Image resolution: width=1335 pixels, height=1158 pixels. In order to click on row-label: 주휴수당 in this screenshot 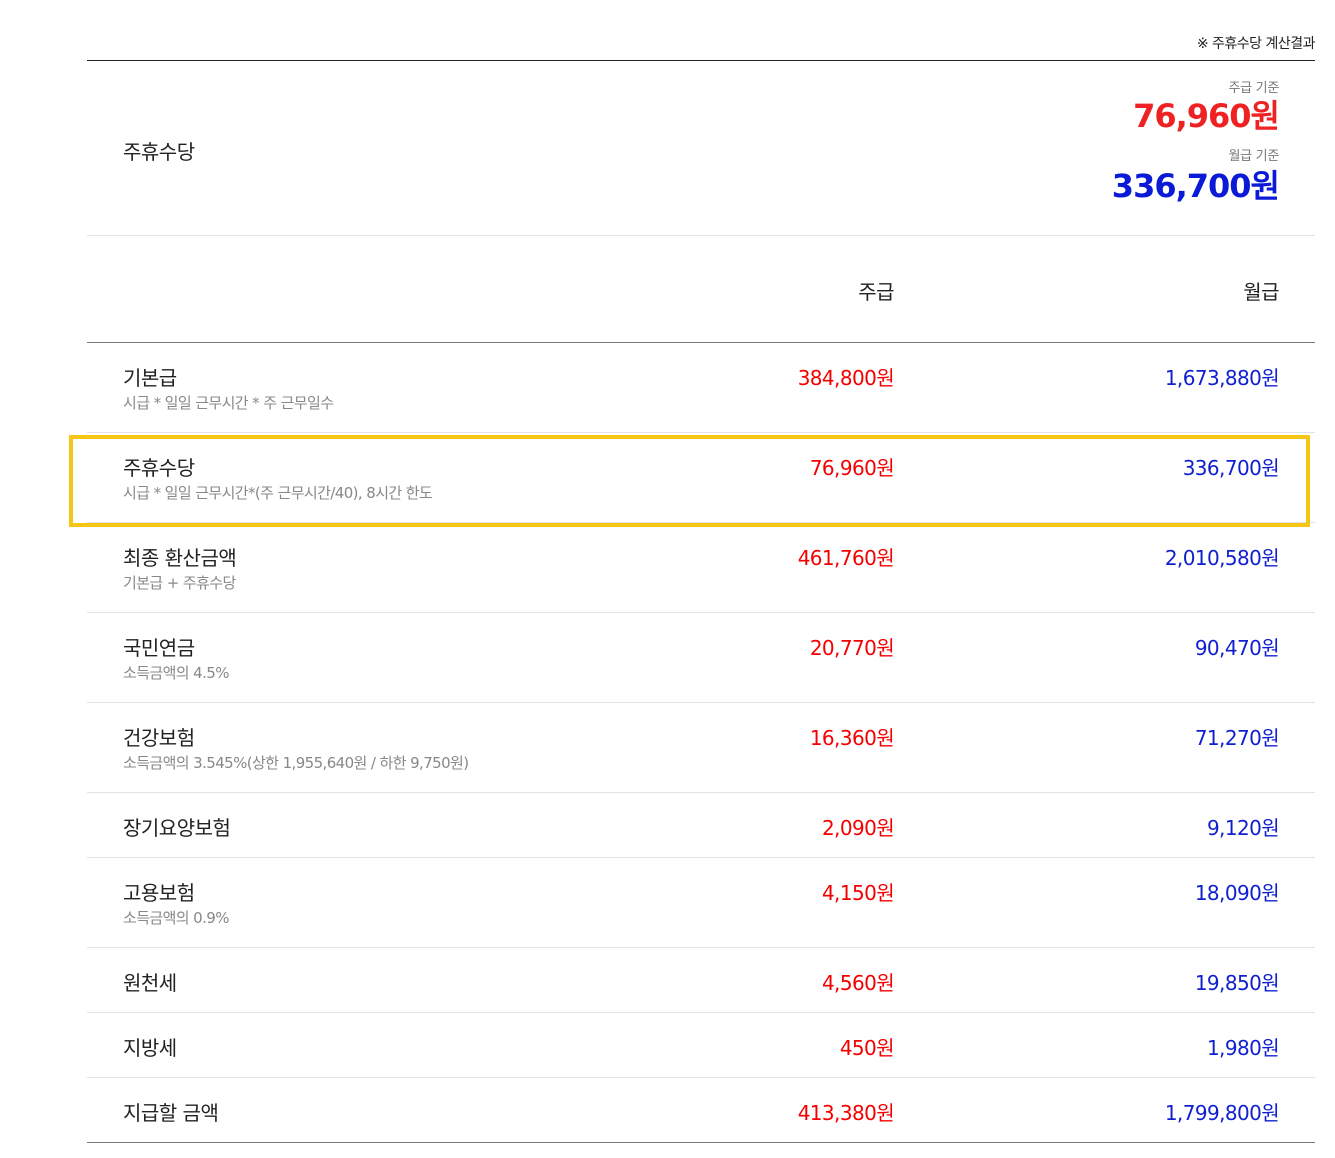, I will do `click(159, 468)`.